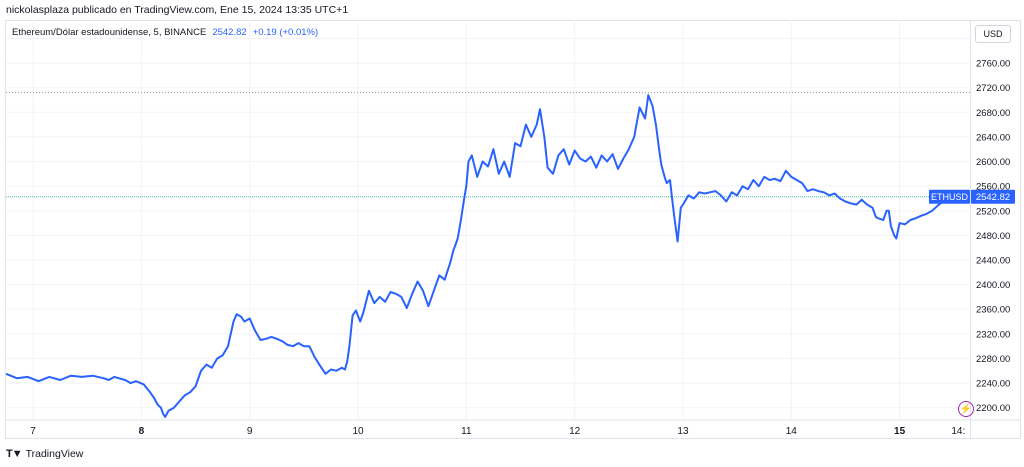 The width and height of the screenshot is (1024, 467). I want to click on price-labels: ETHUSD 2542.82, so click(972, 196).